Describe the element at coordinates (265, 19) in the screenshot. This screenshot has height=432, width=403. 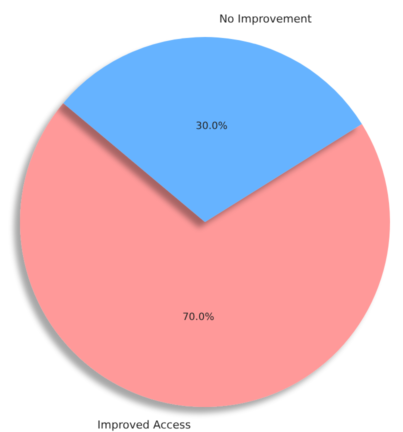
I see `slice-label: No Improvement` at that location.